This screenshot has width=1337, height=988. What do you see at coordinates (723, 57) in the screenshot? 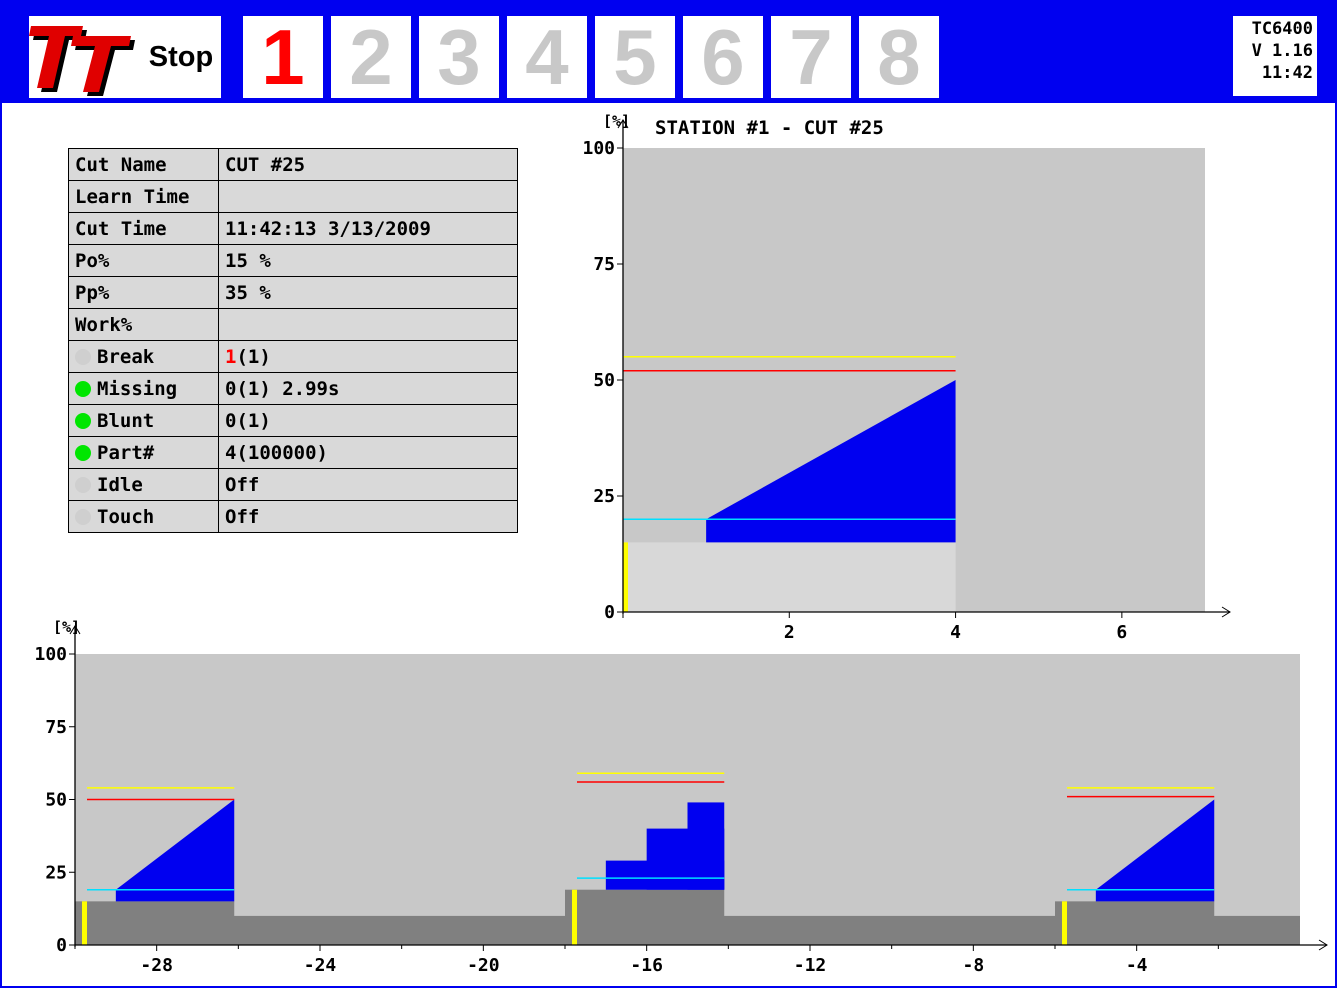
I see `station-button-6: 6` at bounding box center [723, 57].